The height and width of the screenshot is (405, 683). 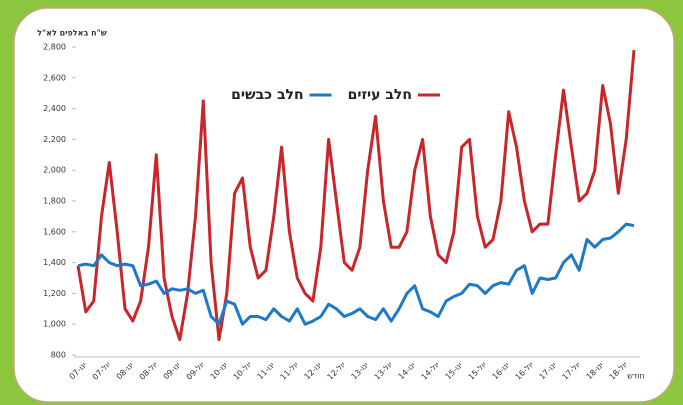 I want to click on y-tick-label: 2,800, so click(x=54, y=47).